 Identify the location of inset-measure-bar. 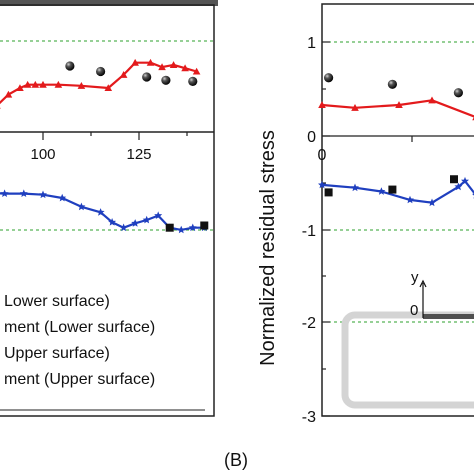
(448, 316).